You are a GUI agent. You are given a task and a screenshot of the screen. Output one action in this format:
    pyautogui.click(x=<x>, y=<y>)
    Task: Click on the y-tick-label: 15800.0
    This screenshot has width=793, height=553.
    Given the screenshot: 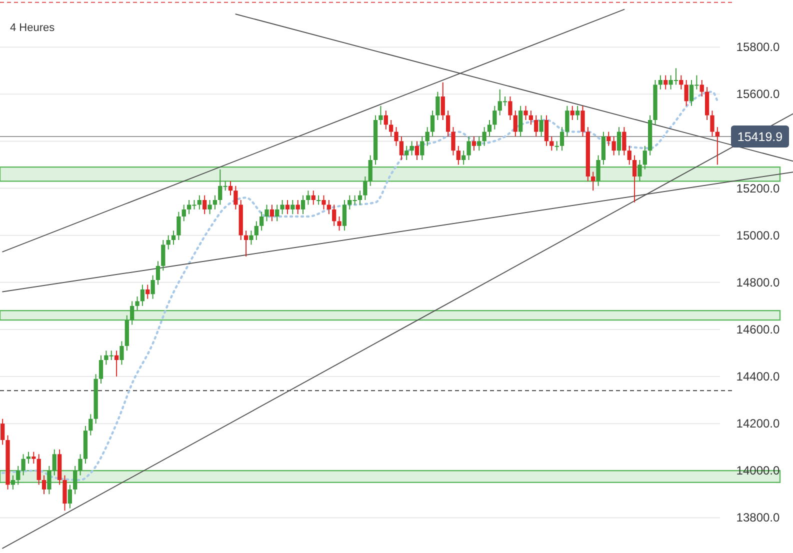 What is the action you would take?
    pyautogui.click(x=758, y=47)
    